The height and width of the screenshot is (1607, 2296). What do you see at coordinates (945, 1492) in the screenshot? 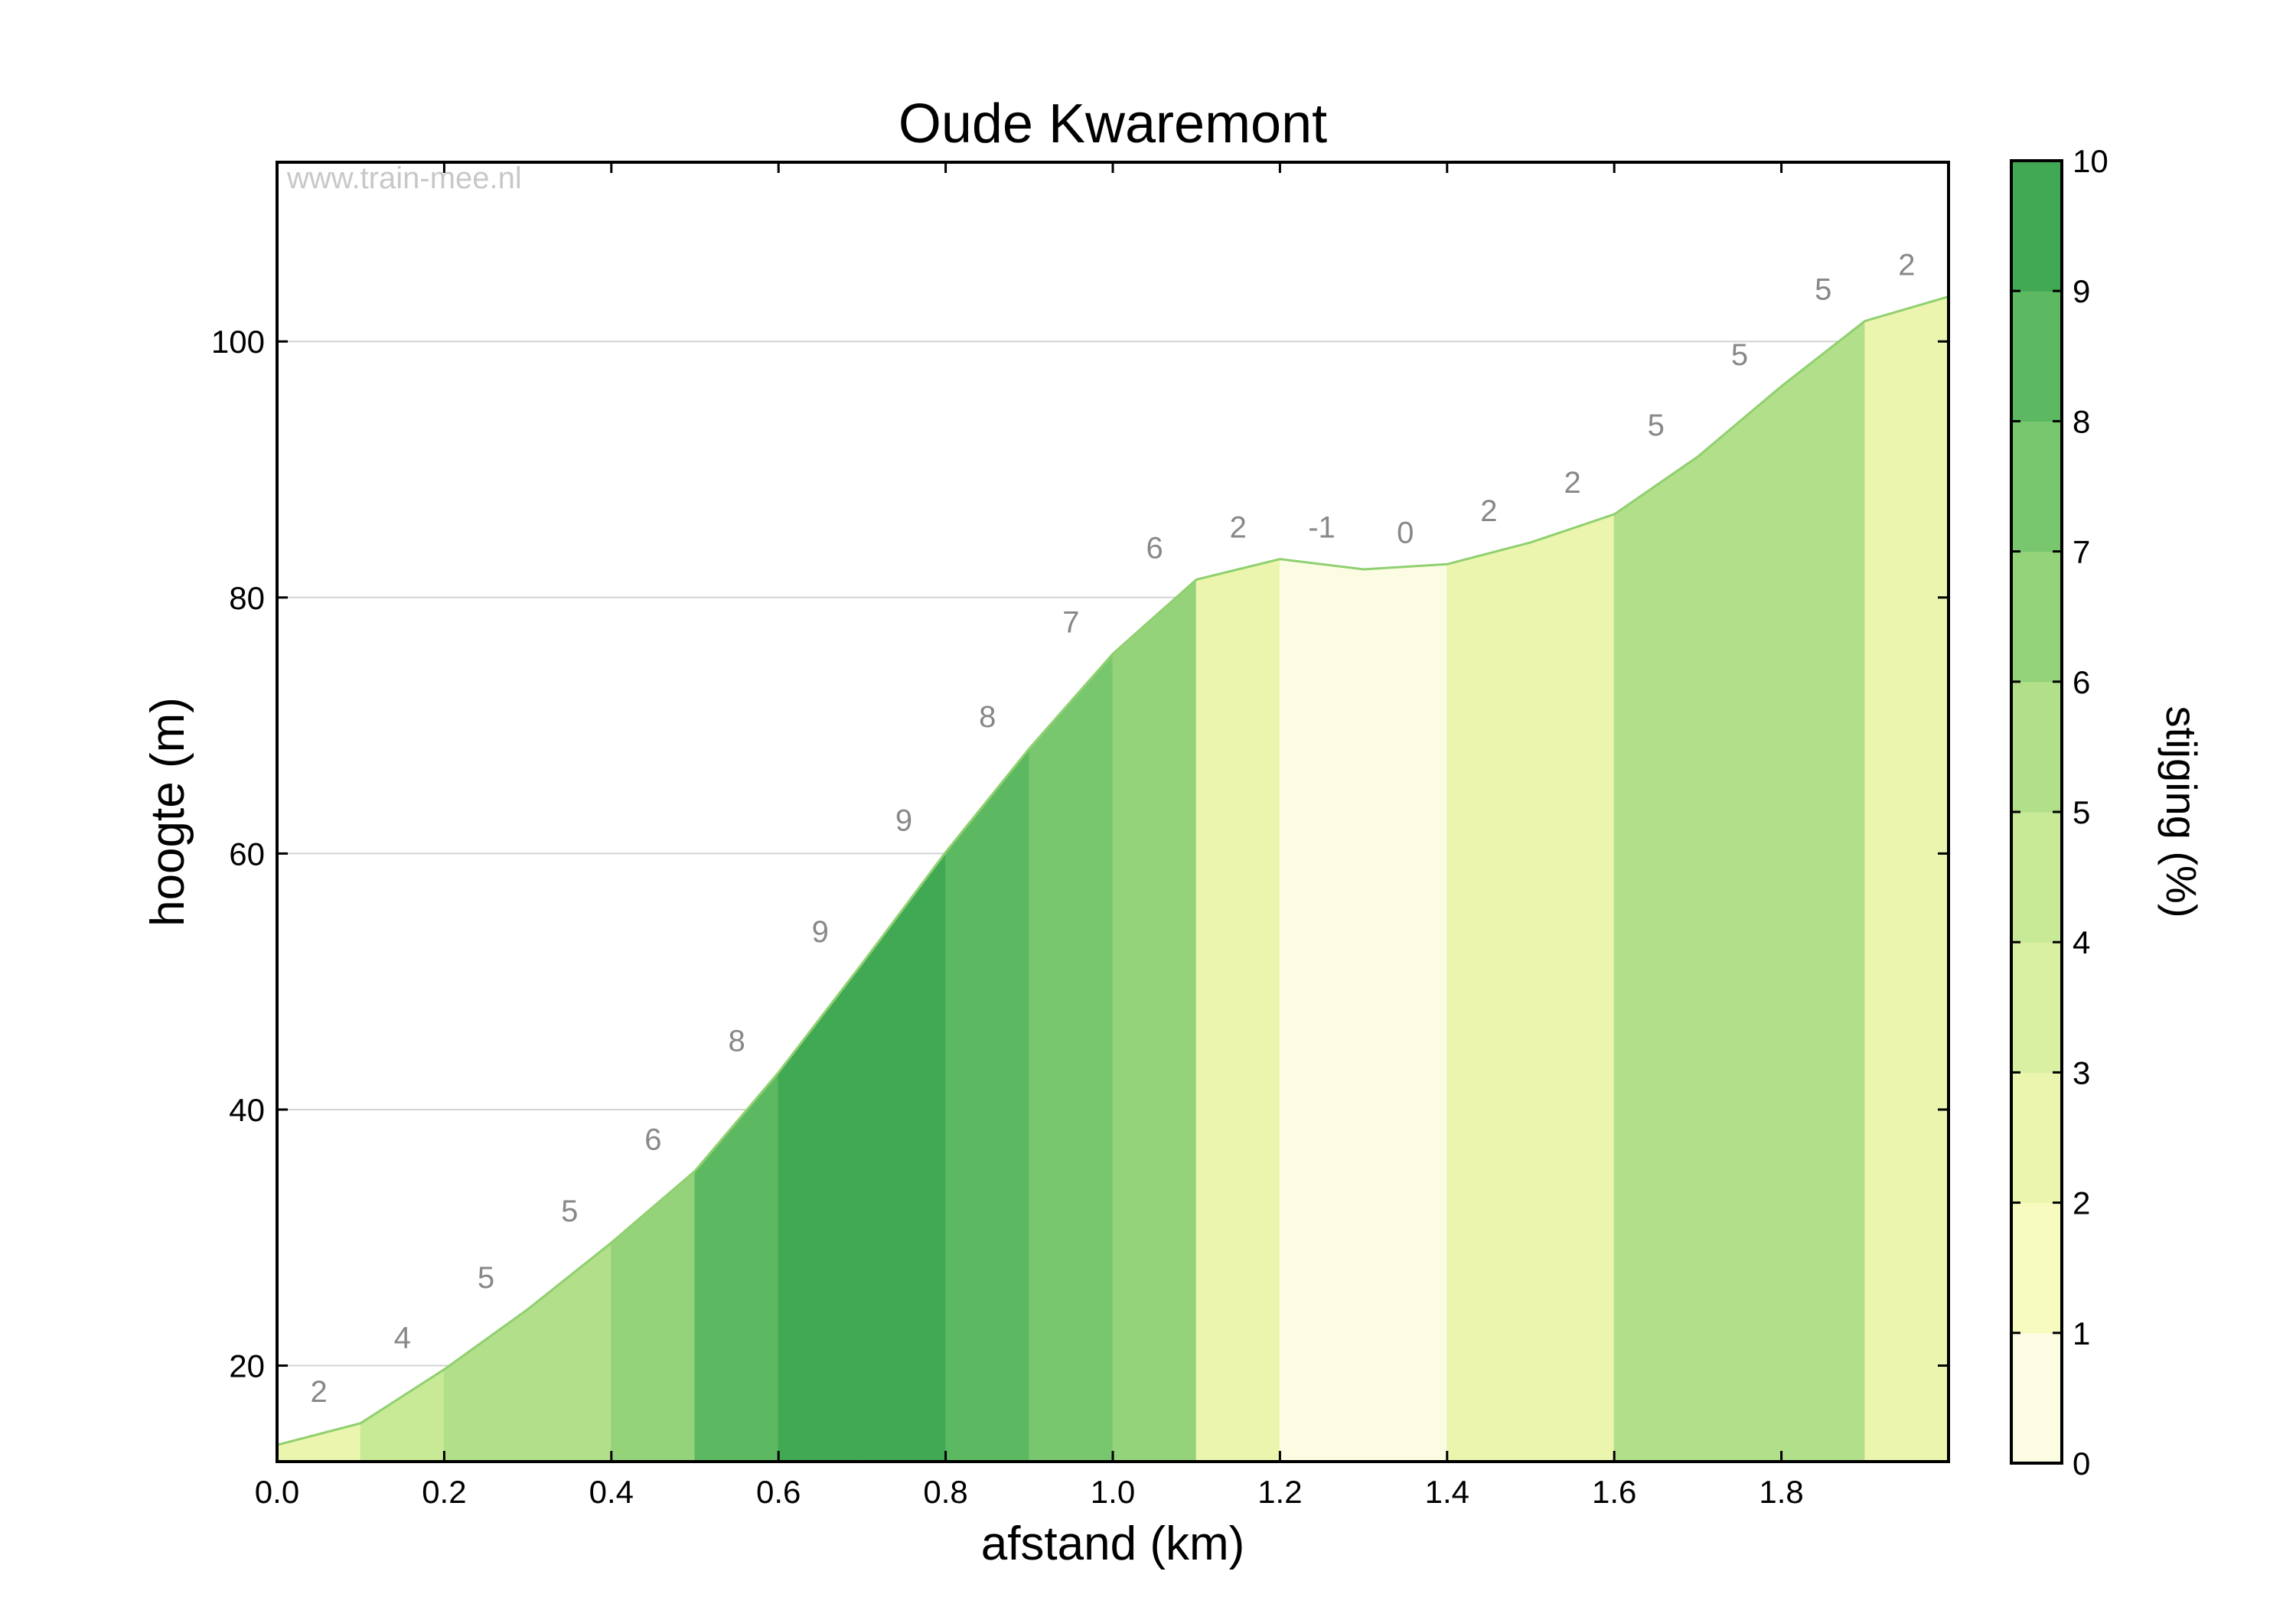
I see `x-tick-label: 0.8` at bounding box center [945, 1492].